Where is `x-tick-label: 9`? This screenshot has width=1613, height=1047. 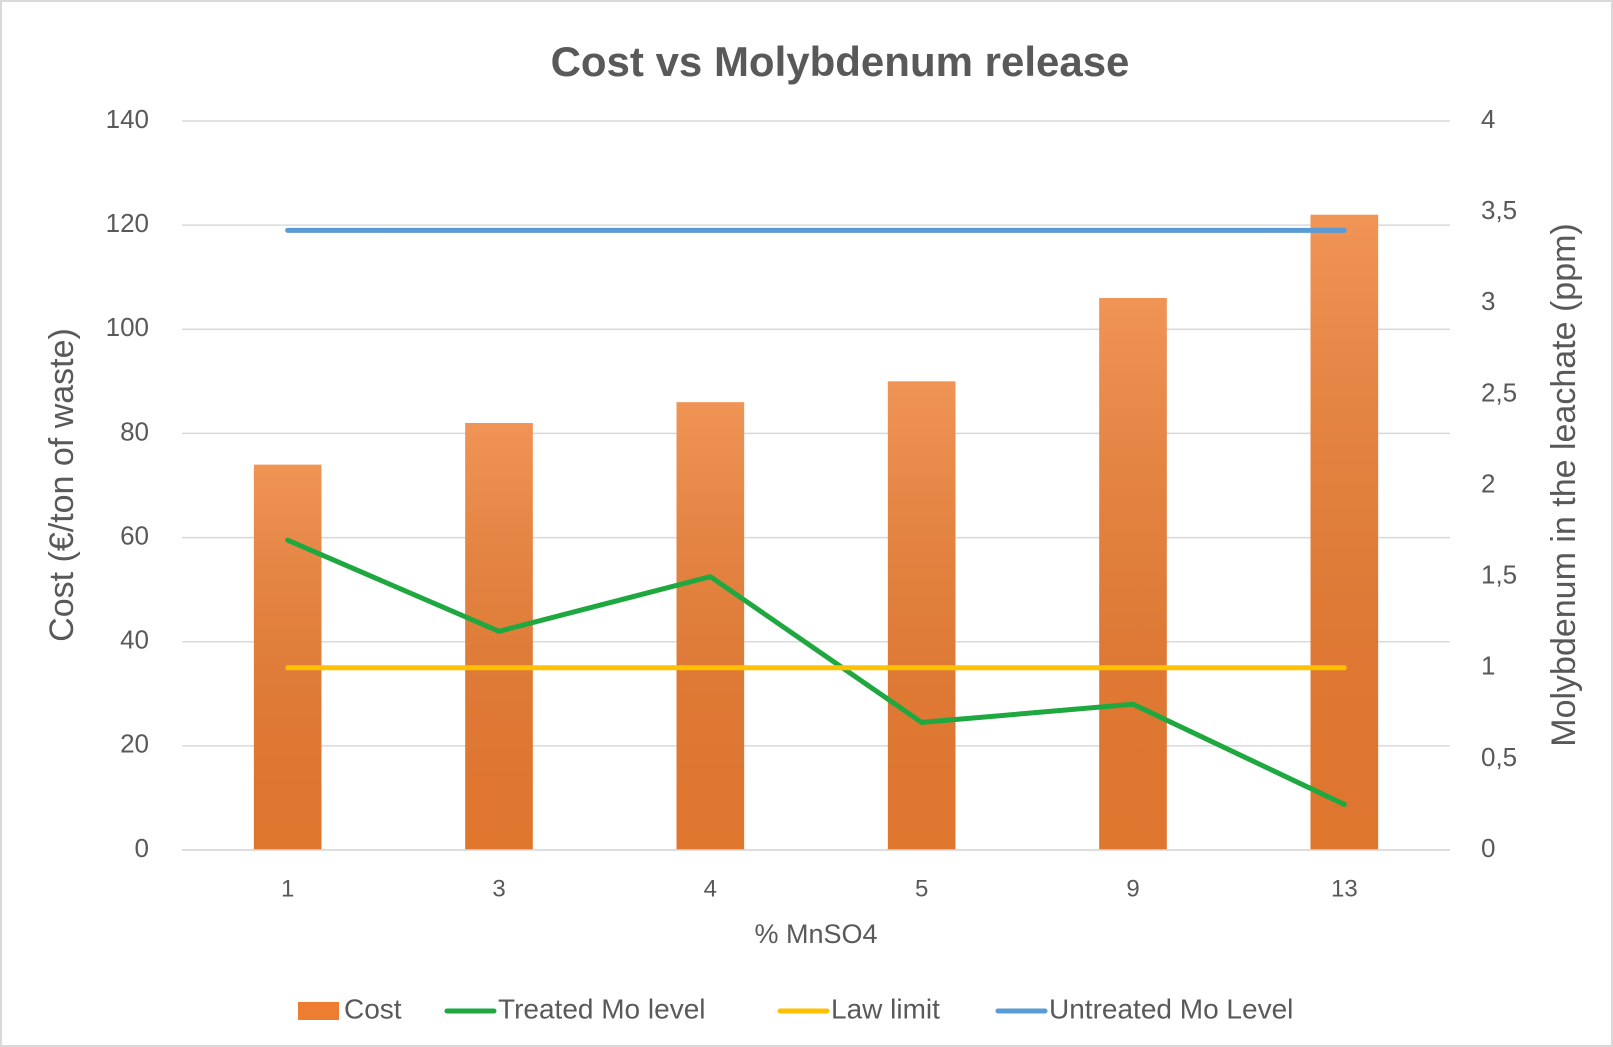 x-tick-label: 9 is located at coordinates (1132, 888).